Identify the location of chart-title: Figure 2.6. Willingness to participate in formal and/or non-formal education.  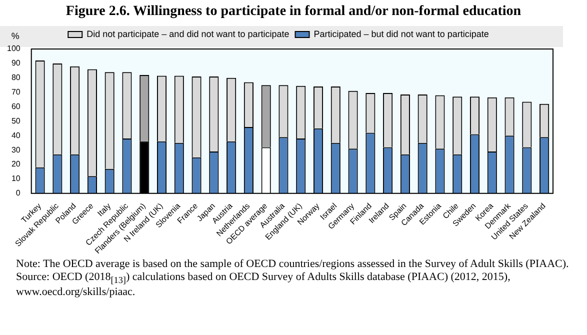
(293, 12).